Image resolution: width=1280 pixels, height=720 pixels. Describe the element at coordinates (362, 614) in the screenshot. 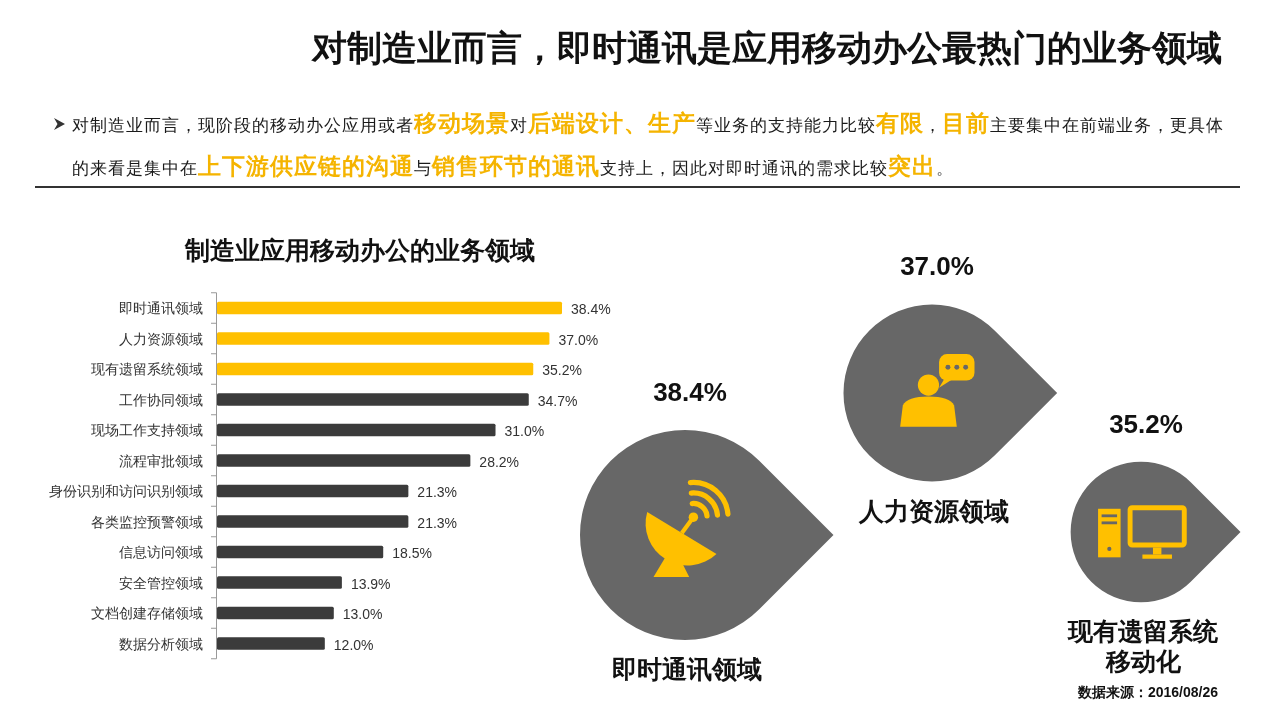

I see `data-label: 13.0%` at that location.